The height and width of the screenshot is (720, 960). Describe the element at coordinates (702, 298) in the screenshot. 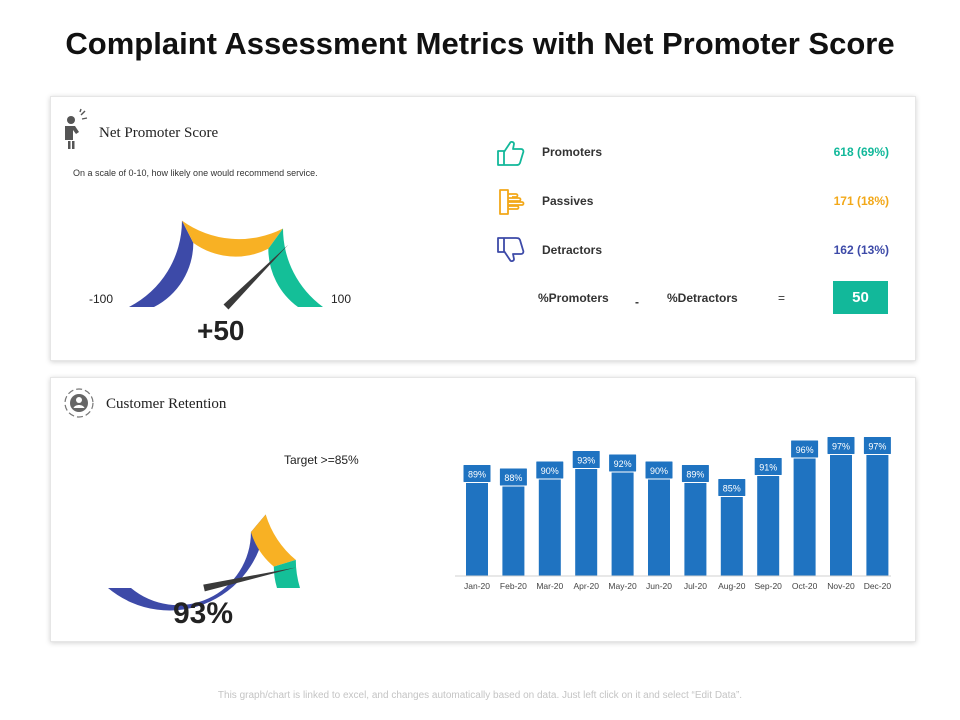

I see `formula-detractors: %Detractors` at that location.